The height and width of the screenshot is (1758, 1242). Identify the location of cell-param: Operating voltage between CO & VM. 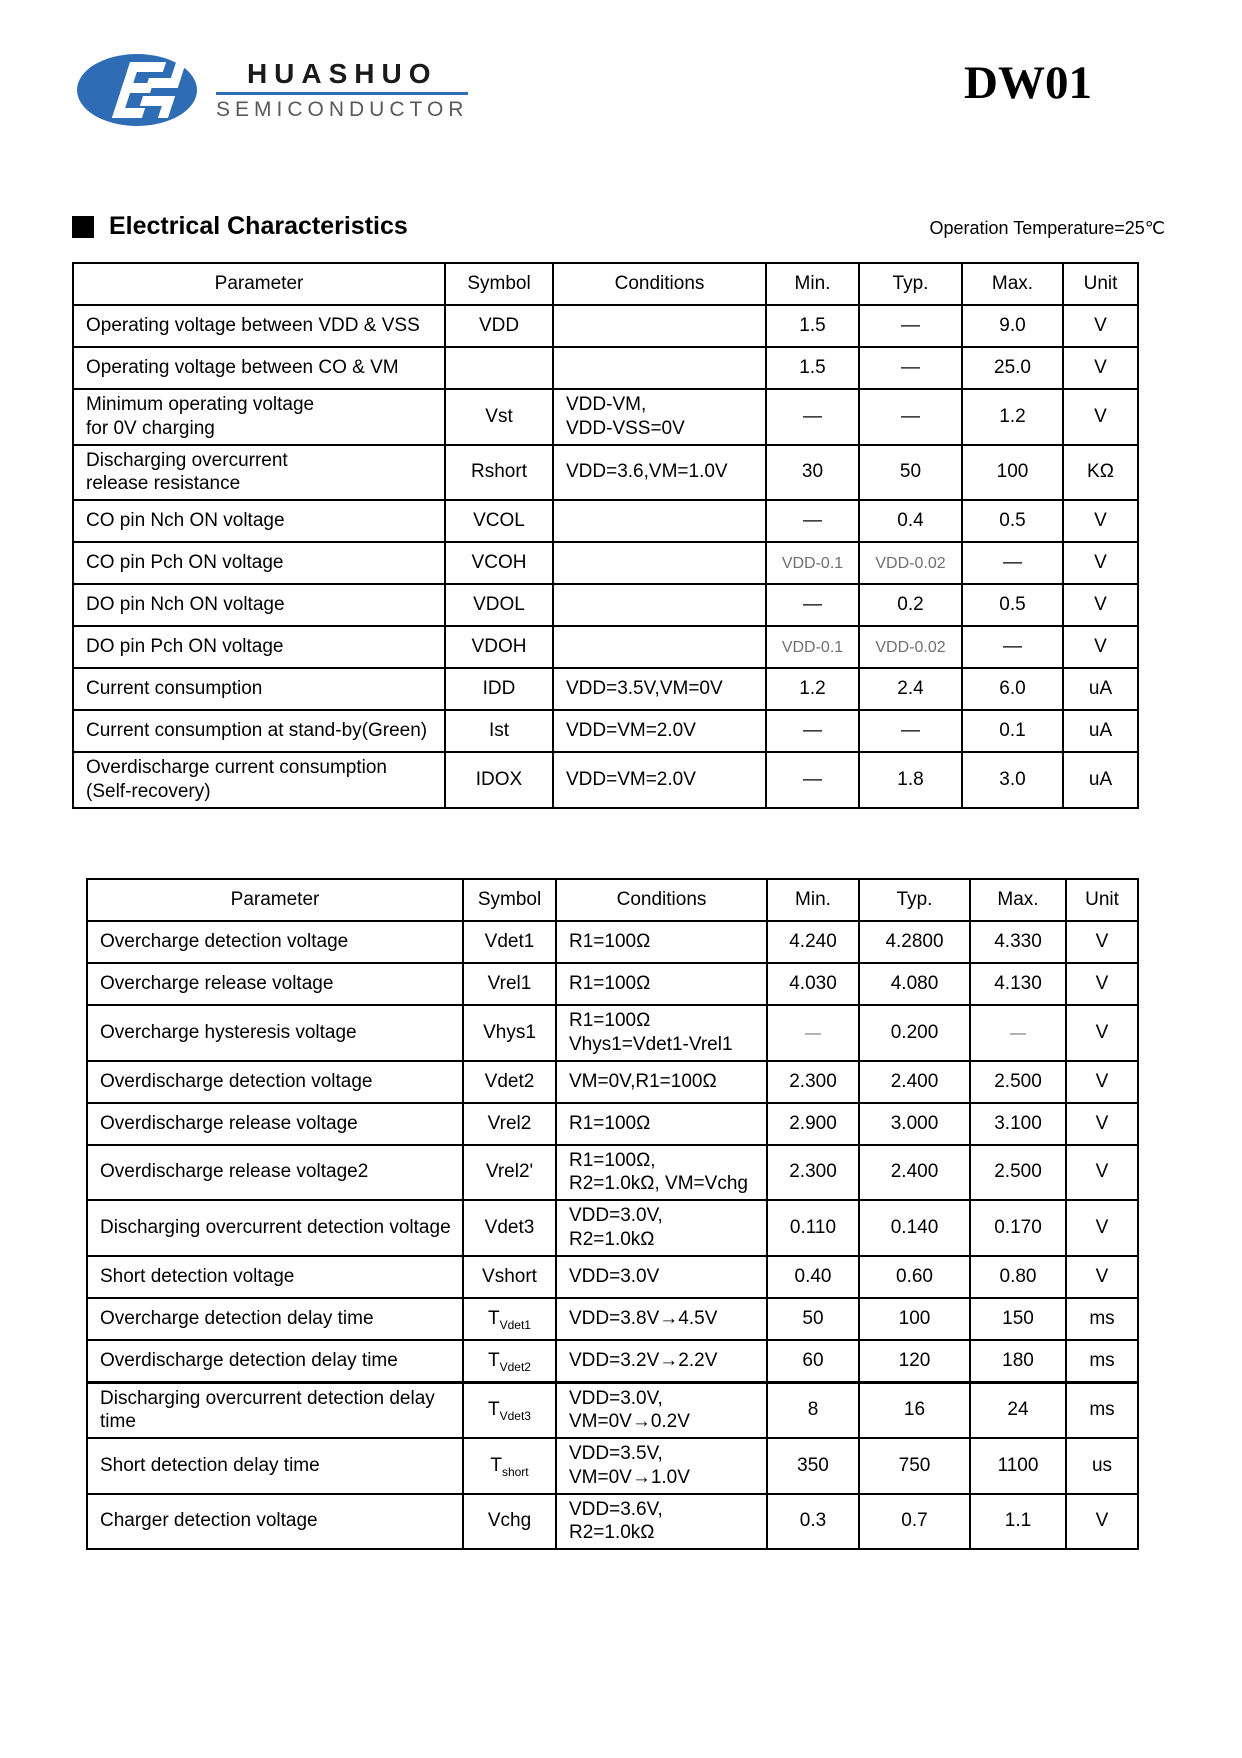
(259, 368).